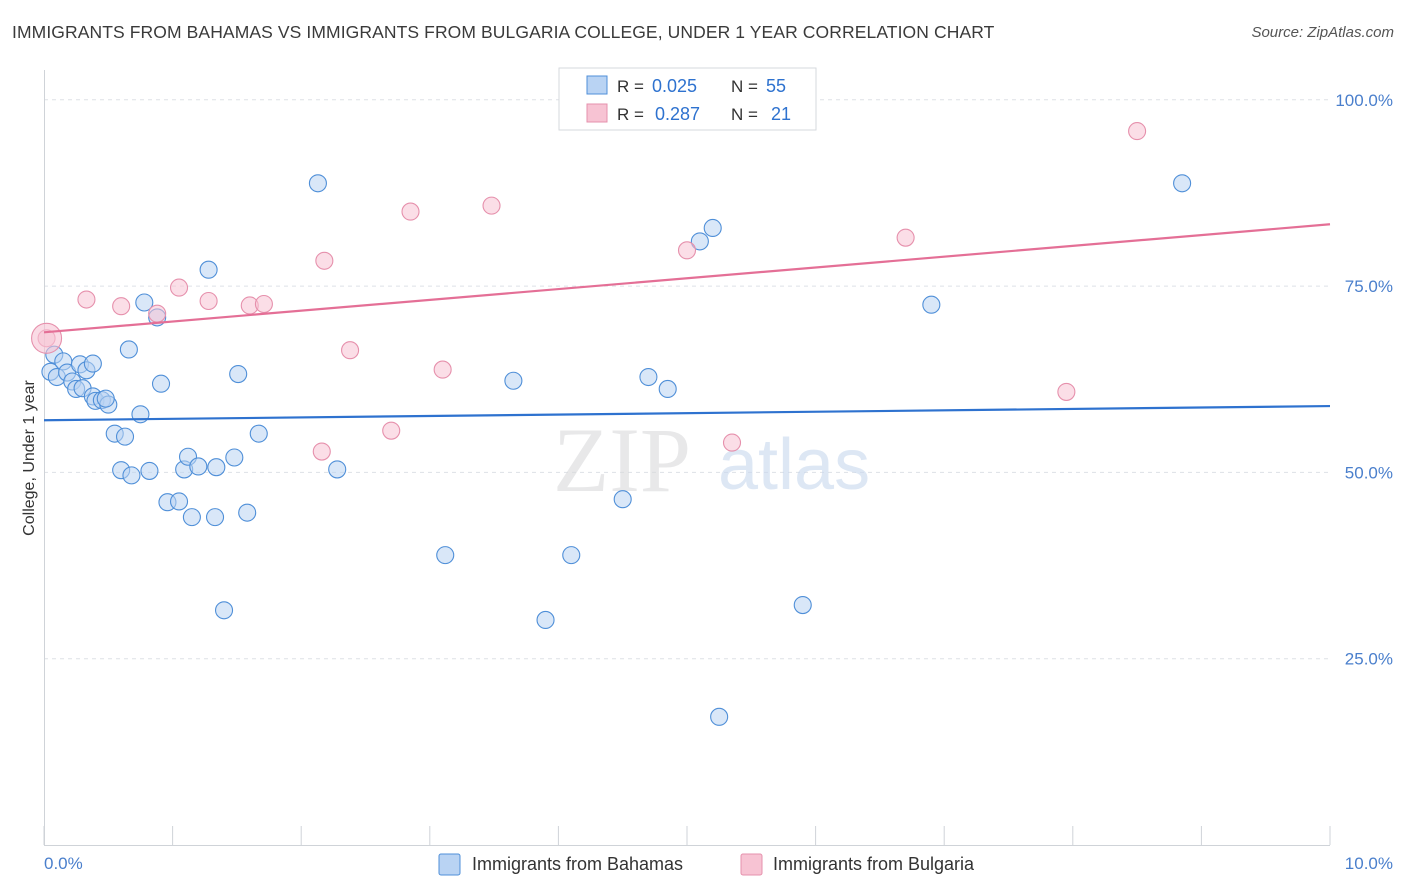 This screenshot has height=892, width=1406. What do you see at coordinates (47, 338) in the screenshot?
I see `point-bulgaria-large` at bounding box center [47, 338].